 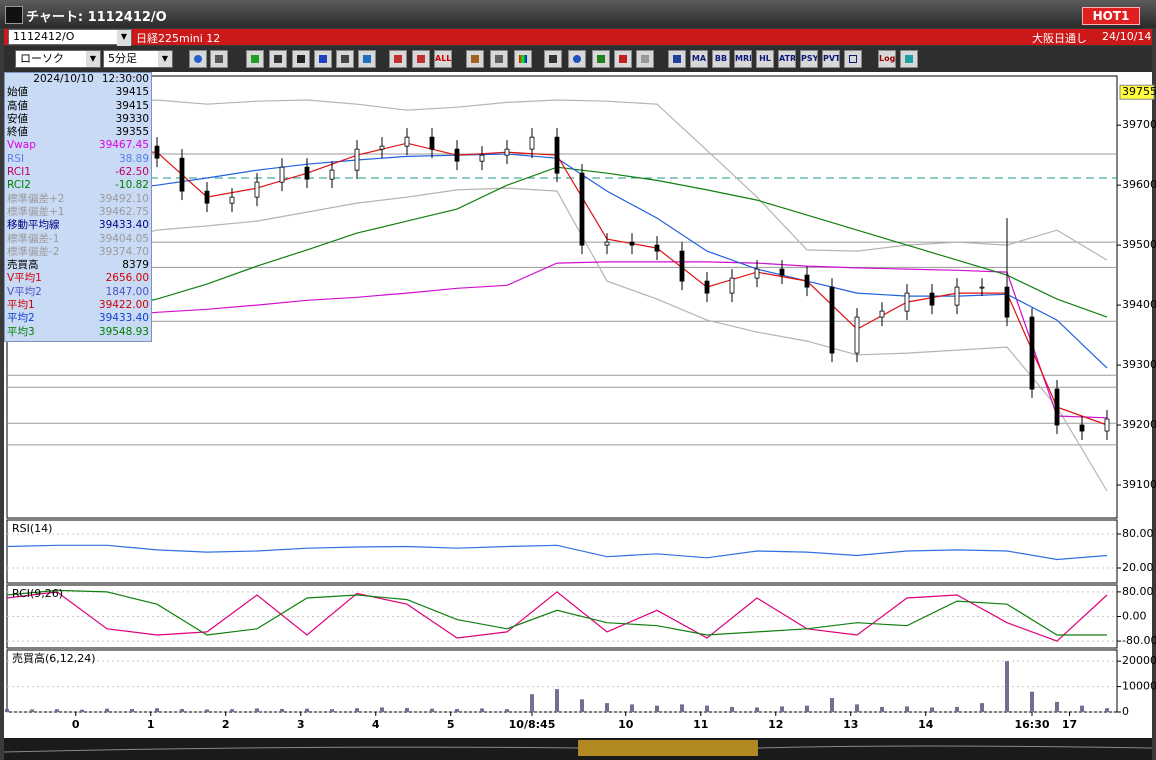 I want to click on ma-button: MA, so click(x=699, y=59).